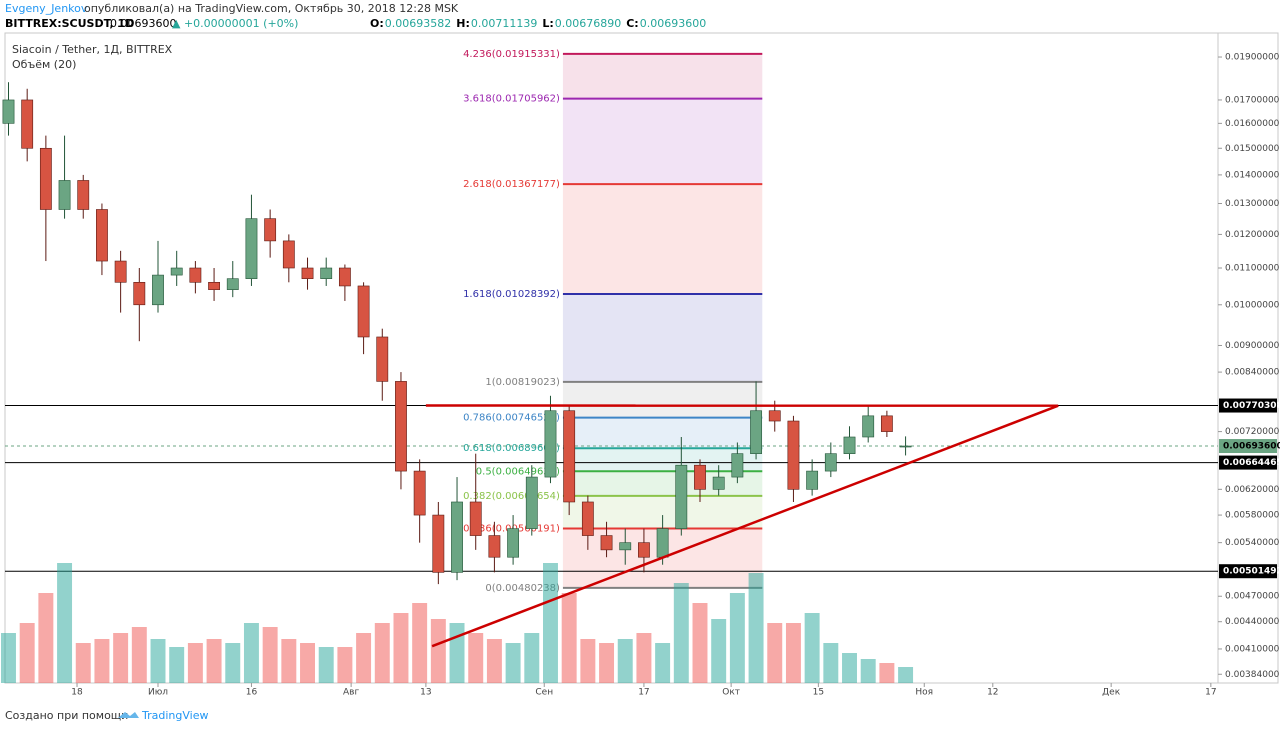 The image size is (1280, 733). What do you see at coordinates (1248, 405) in the screenshot?
I see `price-label-box` at bounding box center [1248, 405].